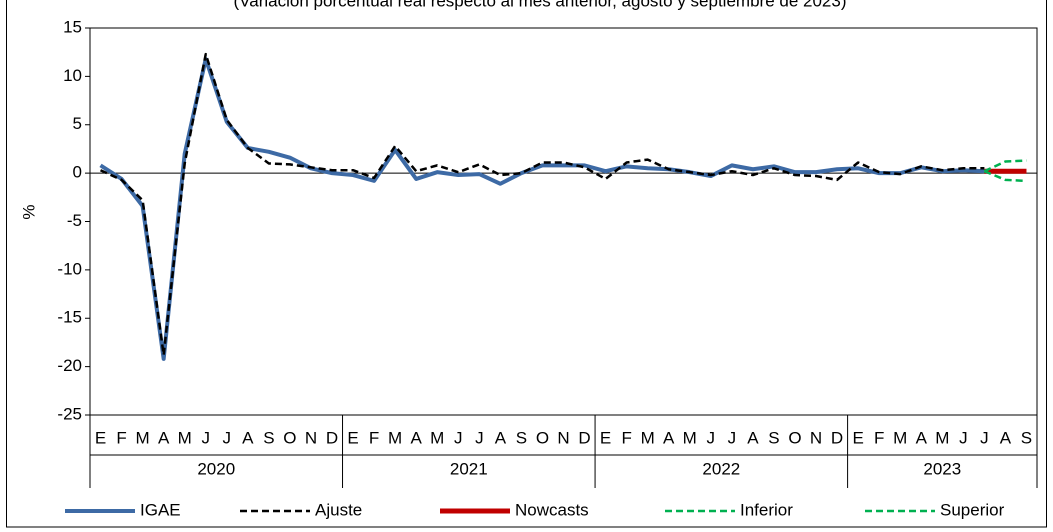 This screenshot has height=532, width=1053. Describe the element at coordinates (216, 468) in the screenshot. I see `year-label: 2020` at that location.